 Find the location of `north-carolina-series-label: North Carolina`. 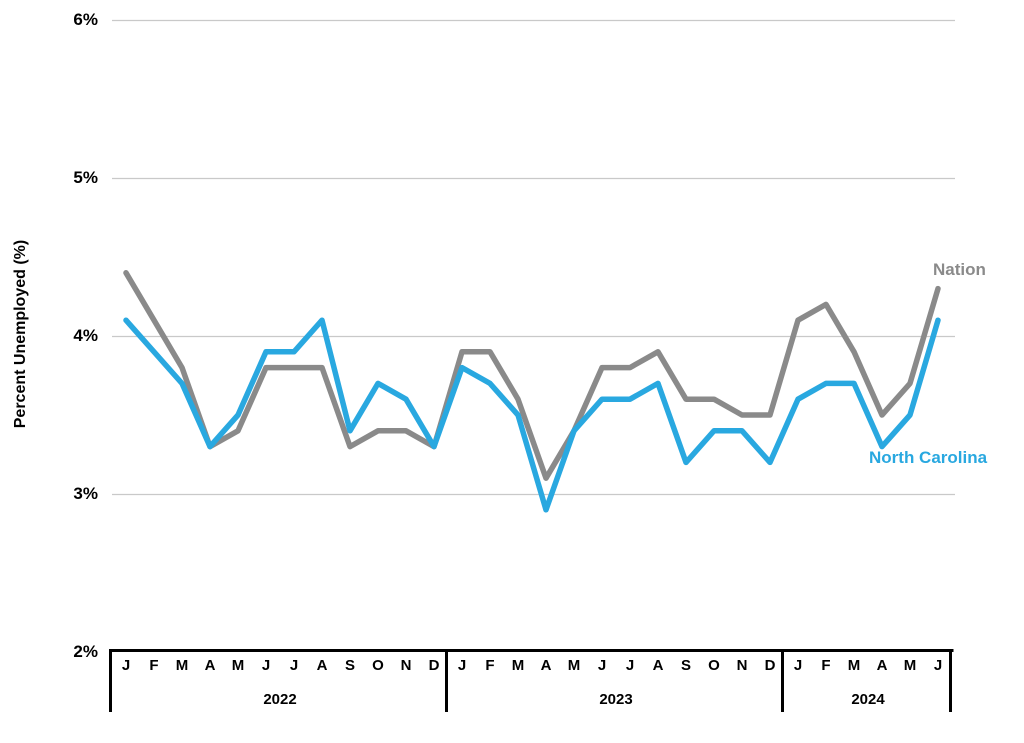

north-carolina-series-label: North Carolina is located at coordinates (928, 457).